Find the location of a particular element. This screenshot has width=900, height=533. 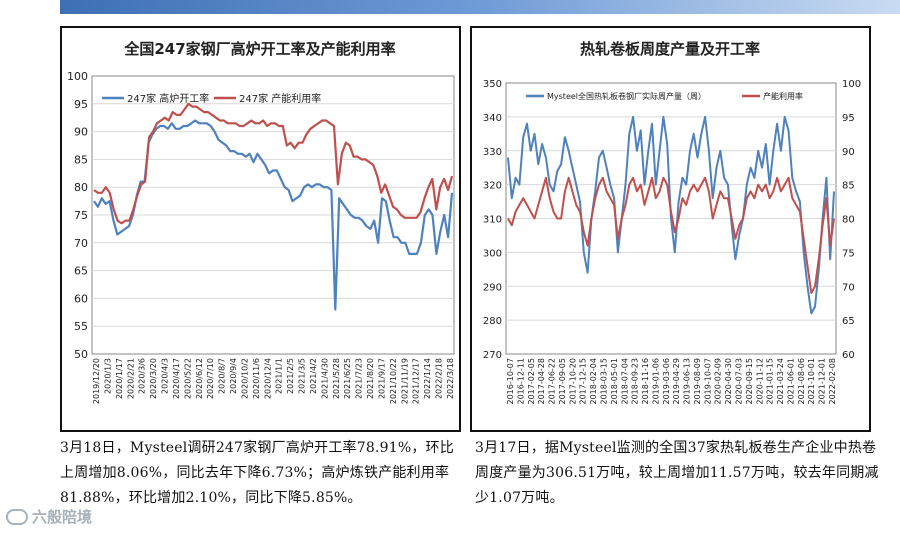

x-tick-label: 2018-05-01 is located at coordinates (614, 381).